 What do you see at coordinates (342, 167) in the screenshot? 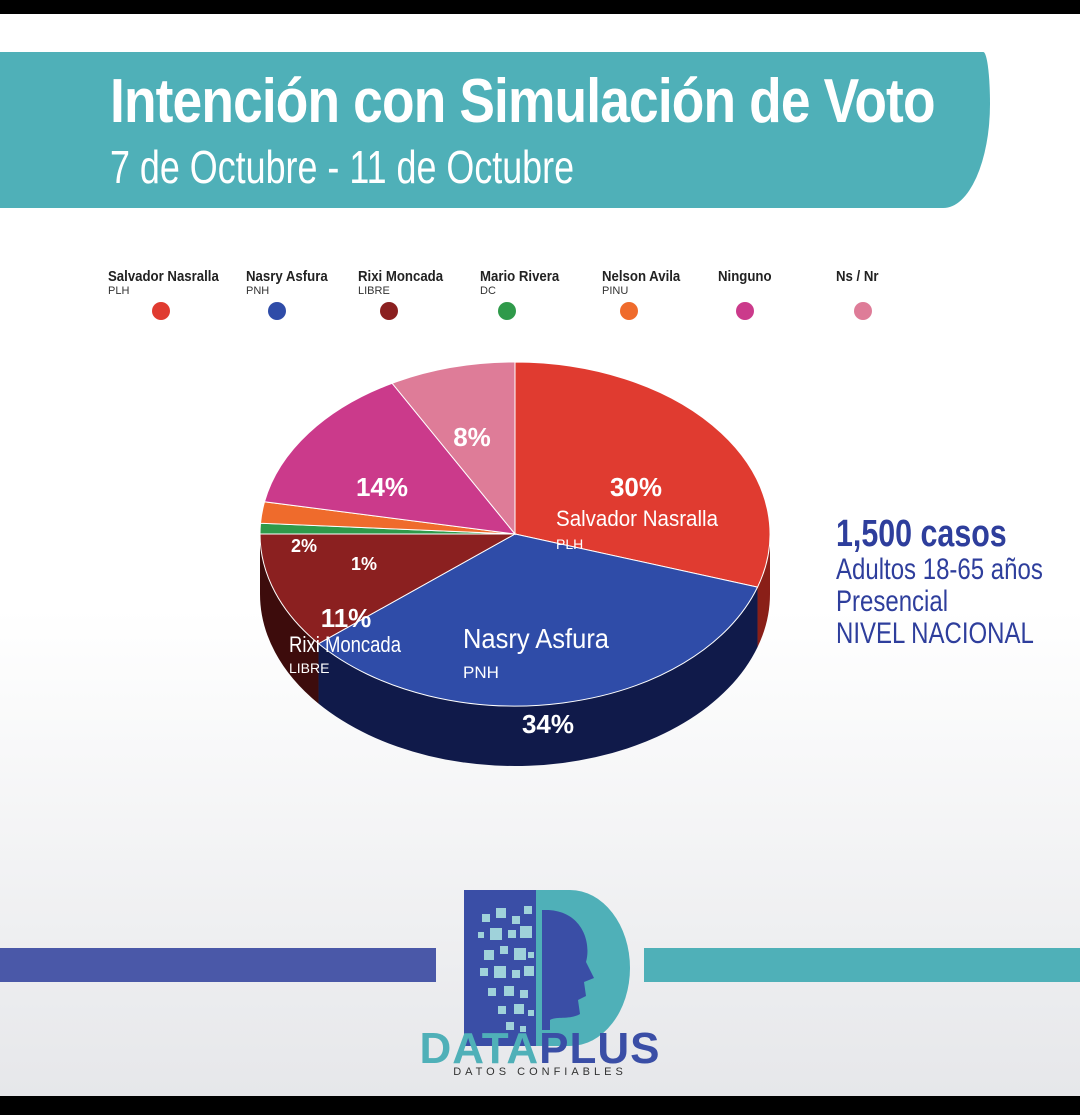
I see `date-range: 7 de Octubre - 11 de Octubre` at bounding box center [342, 167].